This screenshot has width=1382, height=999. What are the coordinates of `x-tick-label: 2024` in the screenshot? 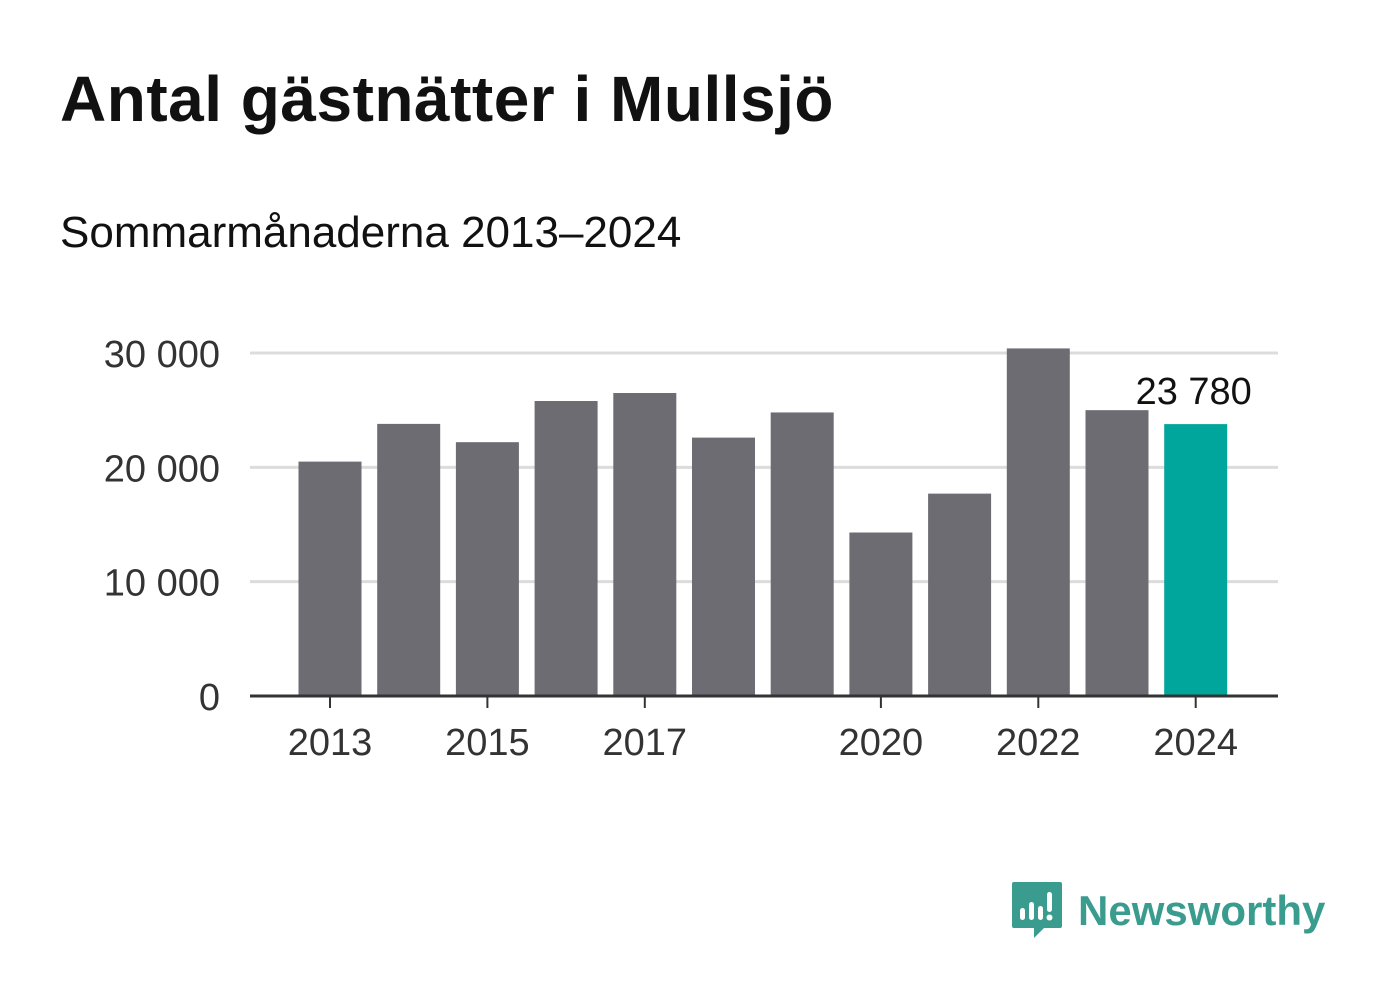 It's located at (1195, 743).